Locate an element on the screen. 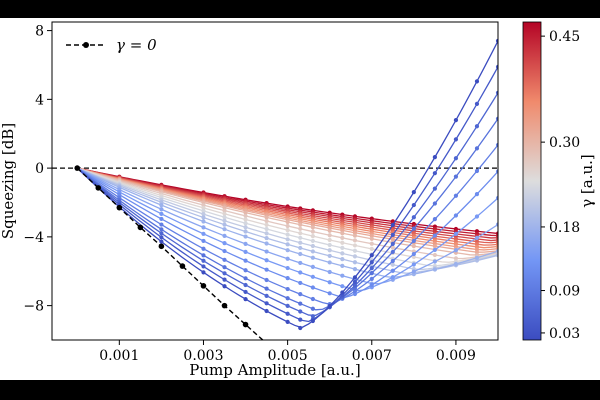 The height and width of the screenshot is (400, 600). x-axis-label: Pump Amplitude [a.u.] is located at coordinates (274, 370).